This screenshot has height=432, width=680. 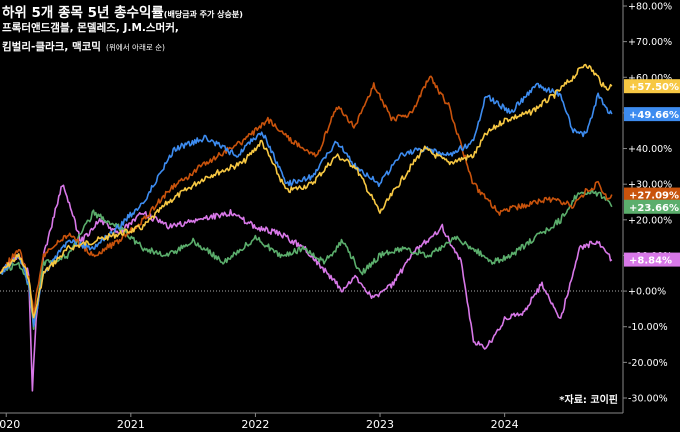 I want to click on subtitle-line-2: 킴벌리-클라크, 맥코믹, so click(x=51, y=47).